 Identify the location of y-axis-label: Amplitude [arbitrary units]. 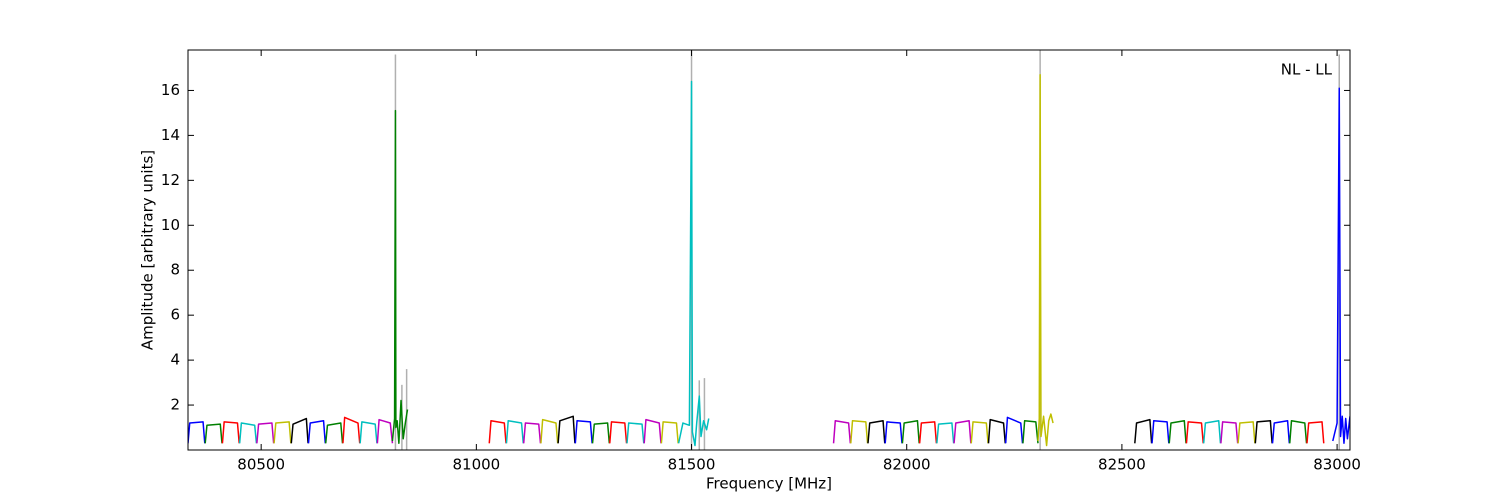
(148, 250).